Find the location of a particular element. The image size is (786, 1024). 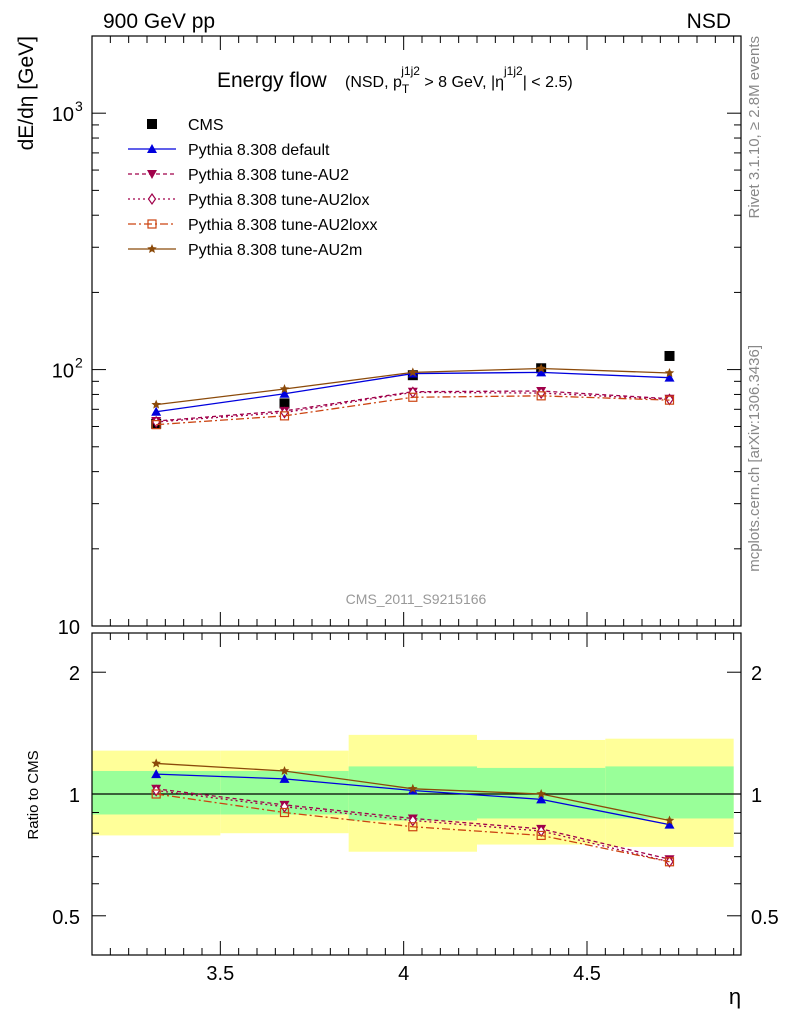

legend-marker-cms is located at coordinates (152, 124).